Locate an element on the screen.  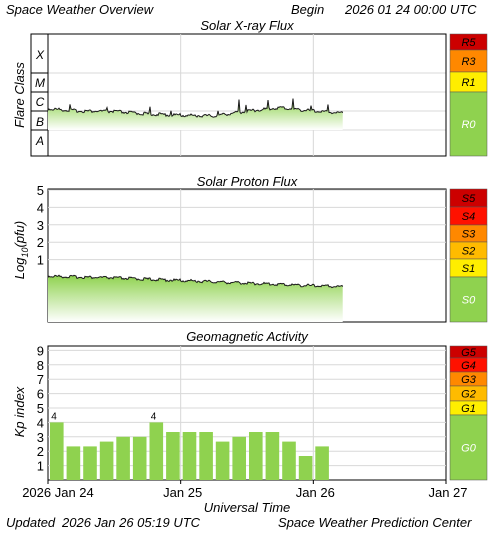
xray-flux-area is located at coordinates (195, 114).